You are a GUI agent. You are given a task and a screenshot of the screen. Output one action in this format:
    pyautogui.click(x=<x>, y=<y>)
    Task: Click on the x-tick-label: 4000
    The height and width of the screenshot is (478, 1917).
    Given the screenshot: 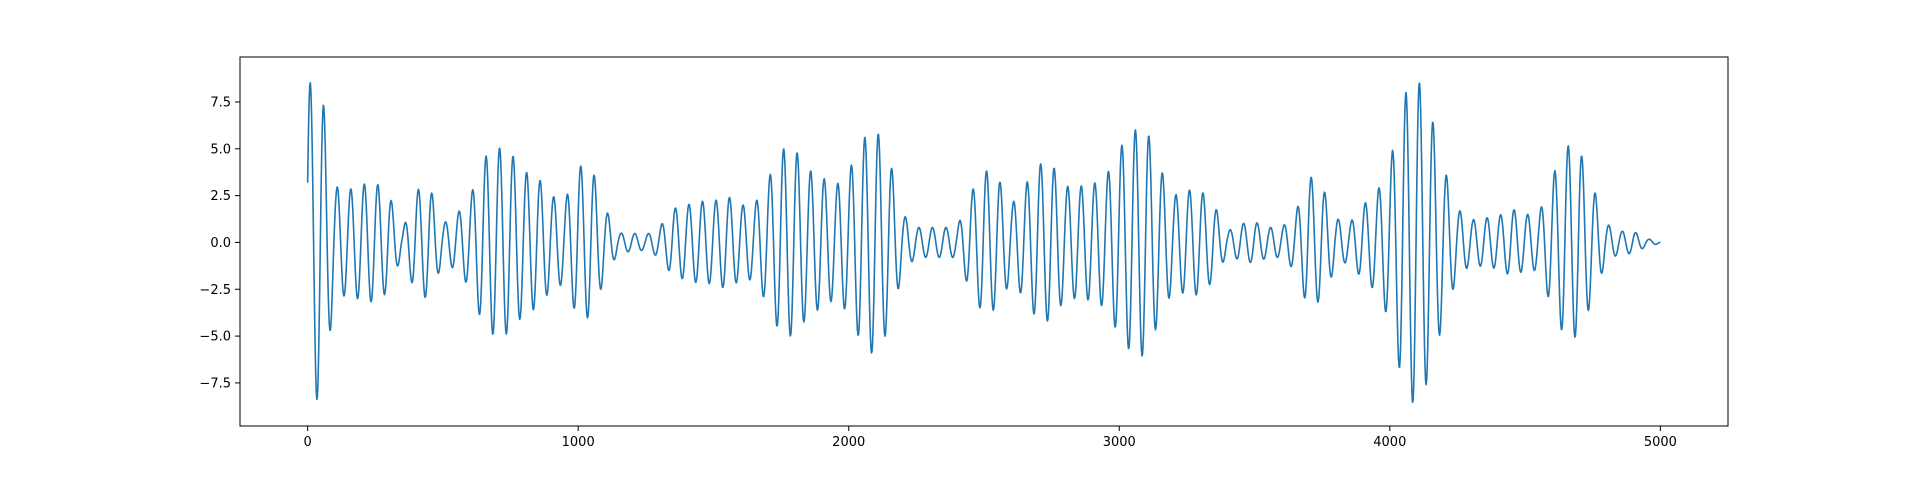 What is the action you would take?
    pyautogui.click(x=1389, y=442)
    